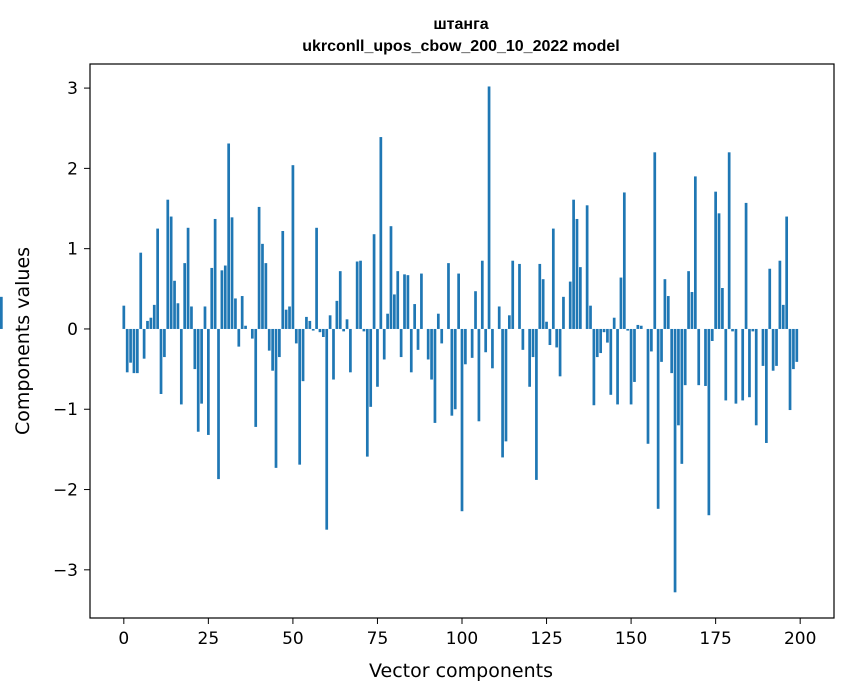 The height and width of the screenshot is (696, 847). What do you see at coordinates (72, 89) in the screenshot?
I see `y-tick-label: 3` at bounding box center [72, 89].